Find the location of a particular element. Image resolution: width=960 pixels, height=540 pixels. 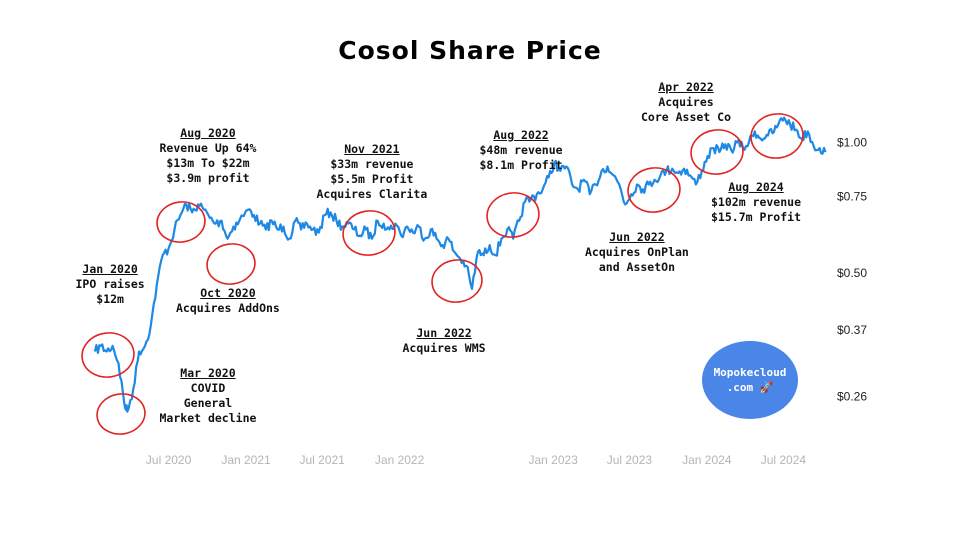

badge-text-line2: .com 🚀 is located at coordinates (750, 387).